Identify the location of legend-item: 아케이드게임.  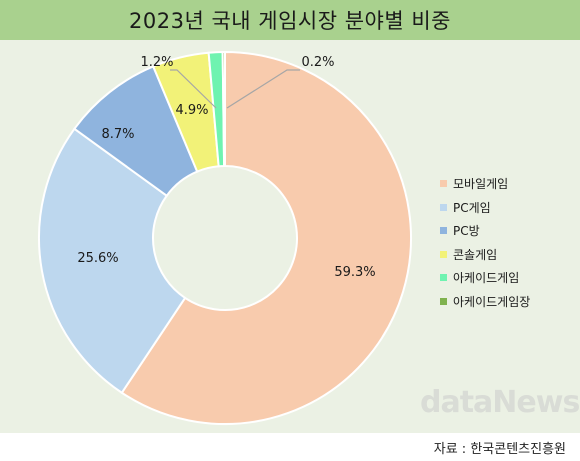
(485, 278).